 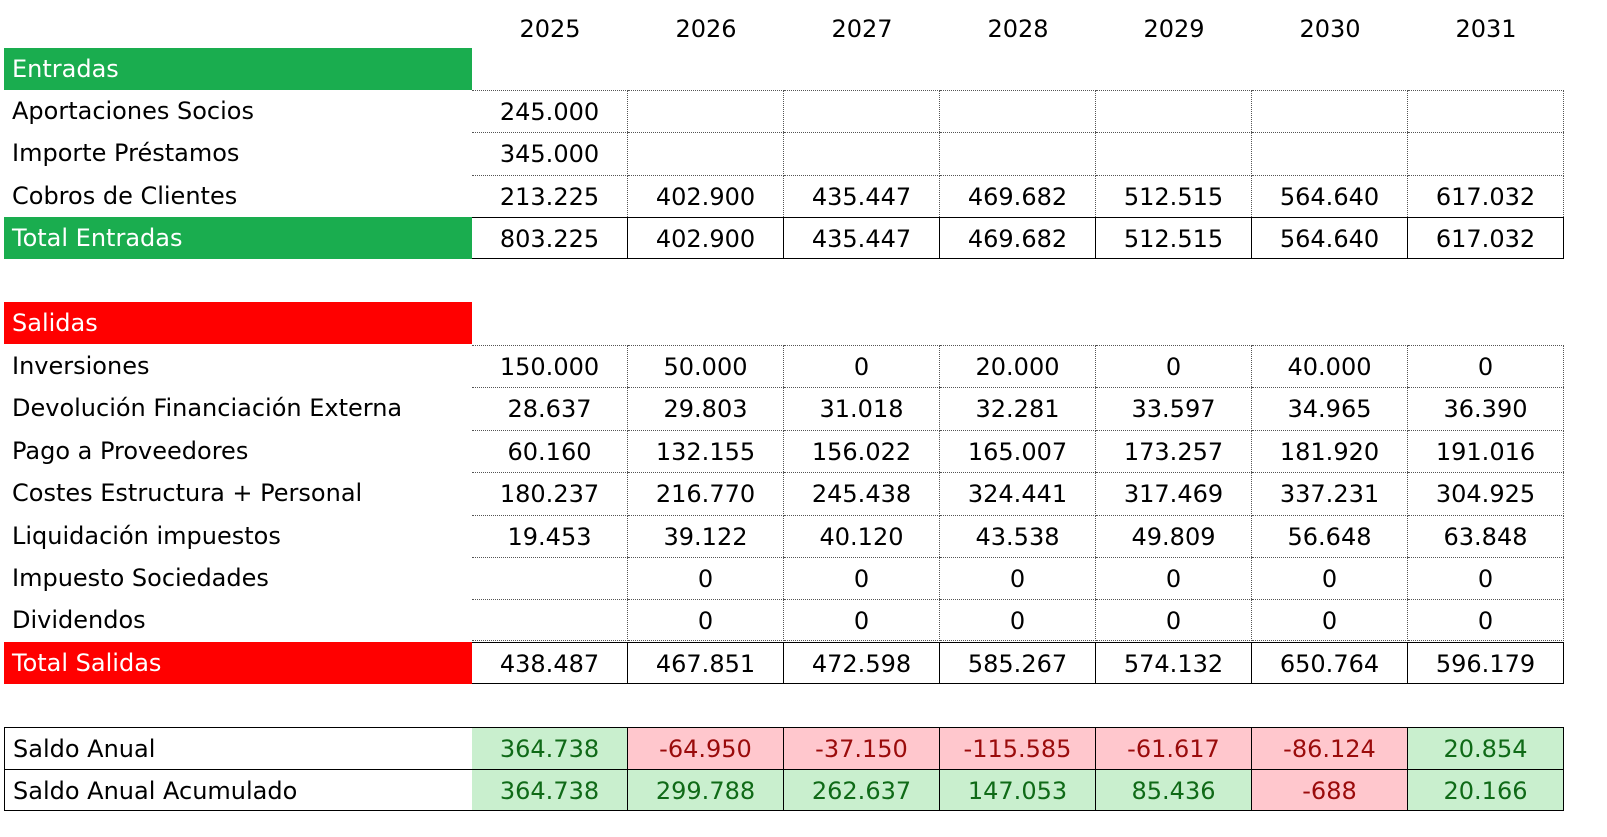 What do you see at coordinates (1018, 366) in the screenshot?
I see `value-cell: 20.000` at bounding box center [1018, 366].